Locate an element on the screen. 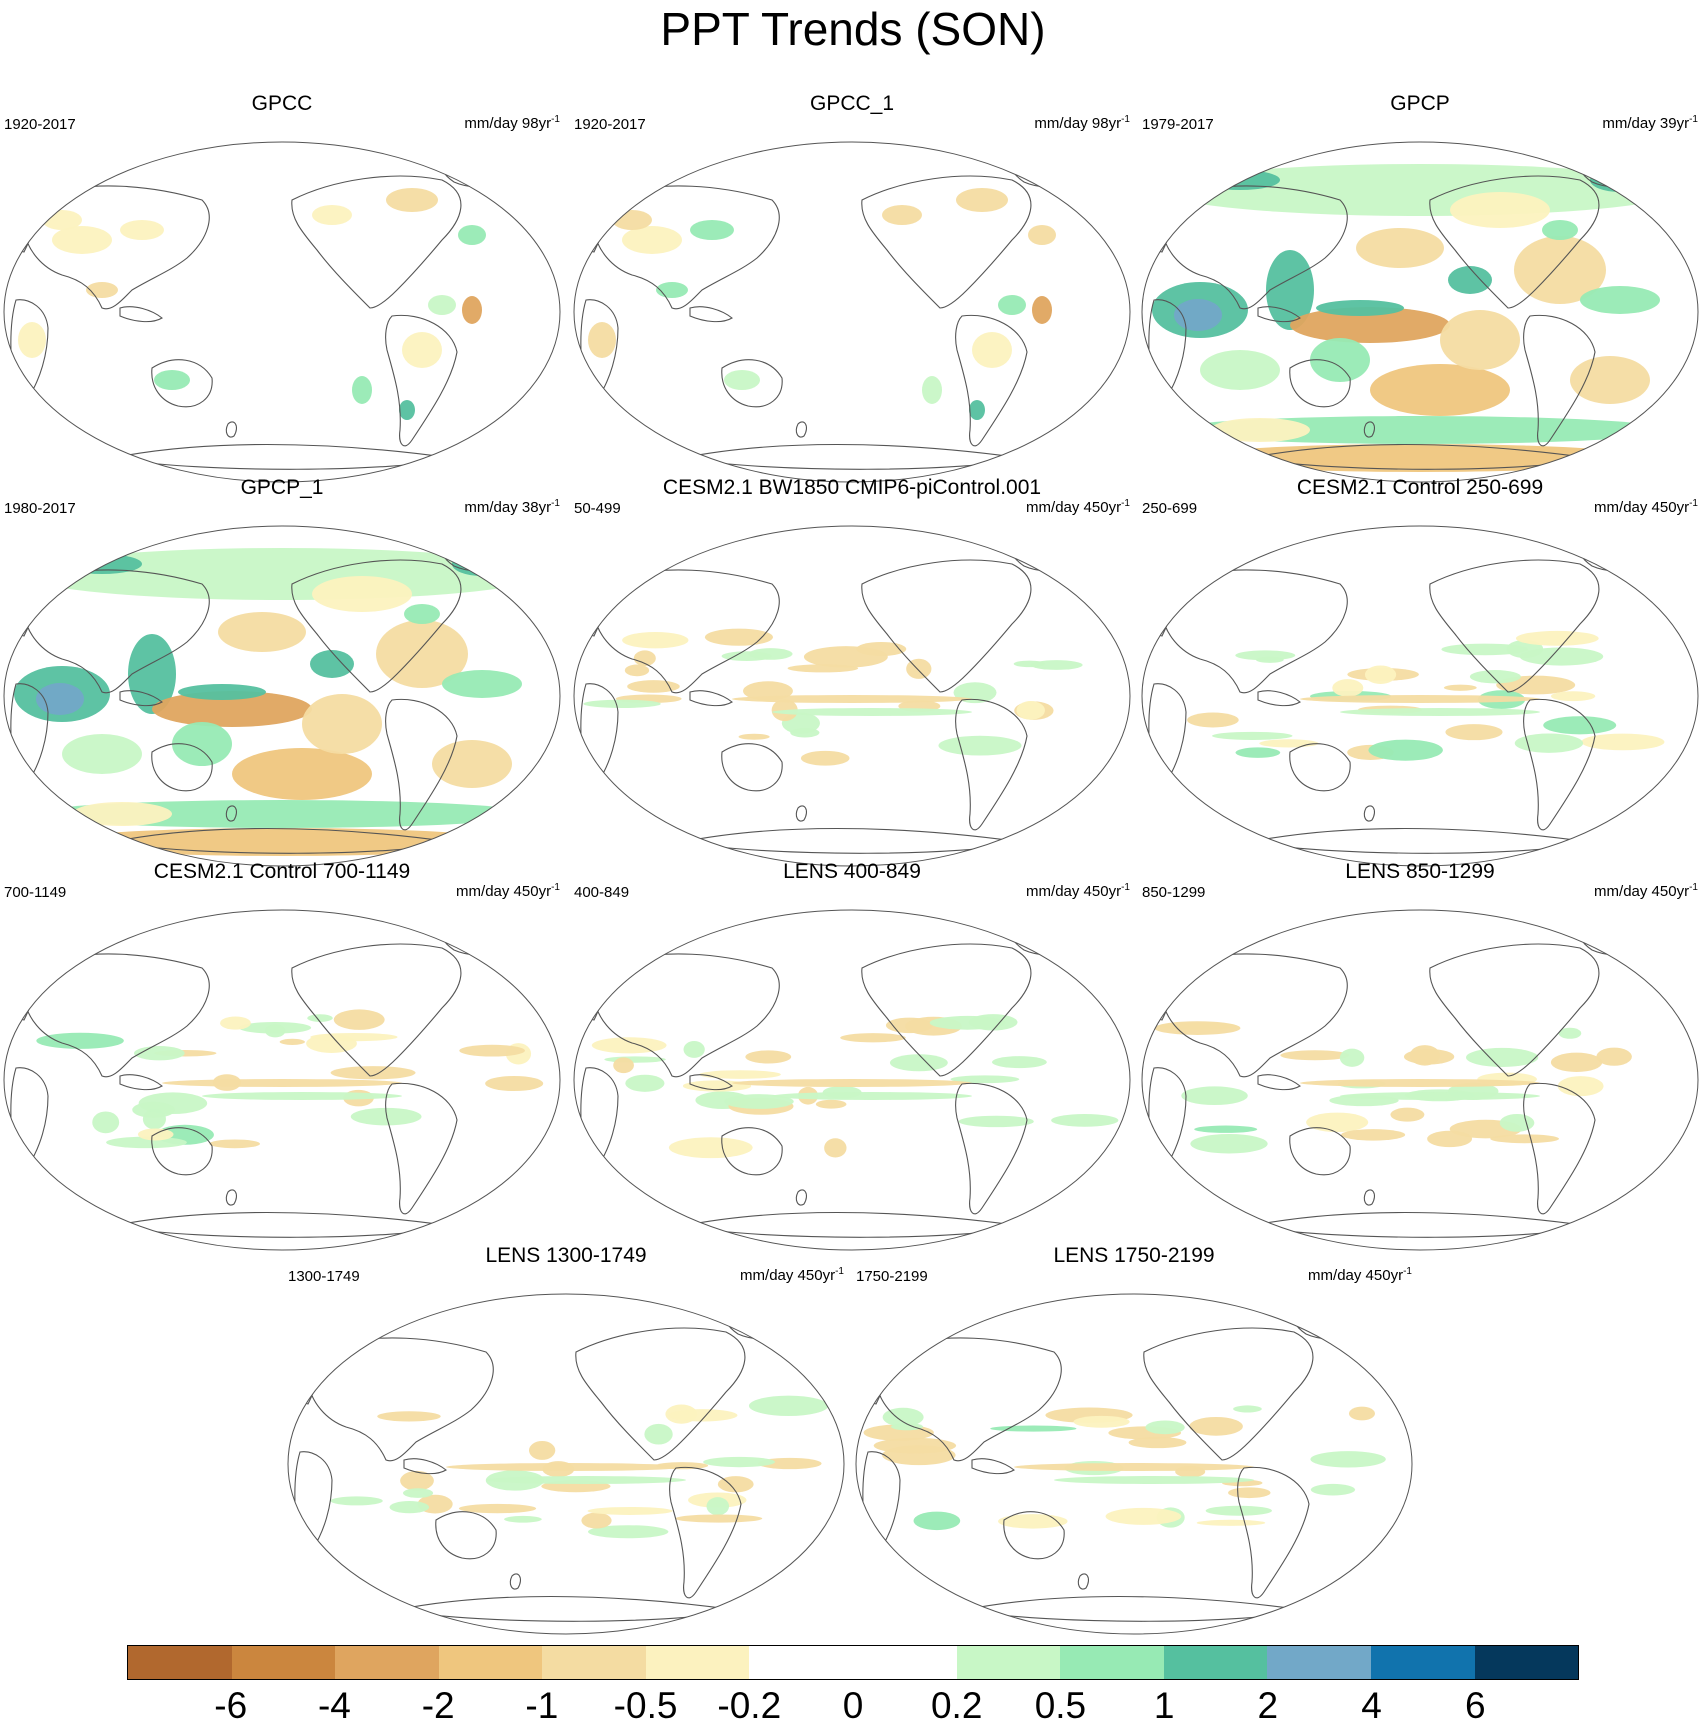 This screenshot has width=1706, height=1727. map-panel: LENS 400-849 400-849 mm/day 450yr-1 is located at coordinates (852, 1055).